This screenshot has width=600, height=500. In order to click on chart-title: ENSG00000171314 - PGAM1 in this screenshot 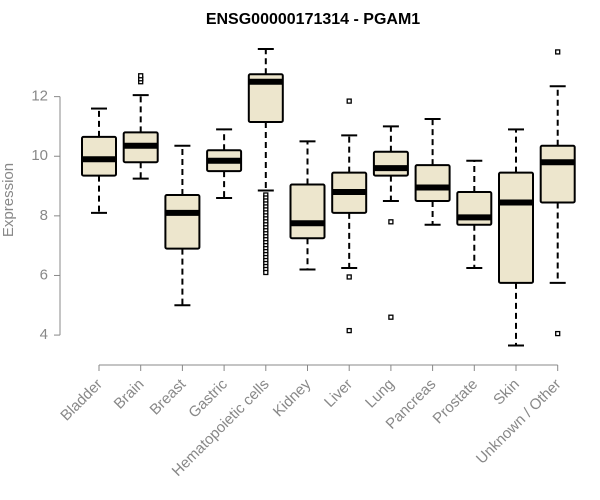, I will do `click(313, 19)`.